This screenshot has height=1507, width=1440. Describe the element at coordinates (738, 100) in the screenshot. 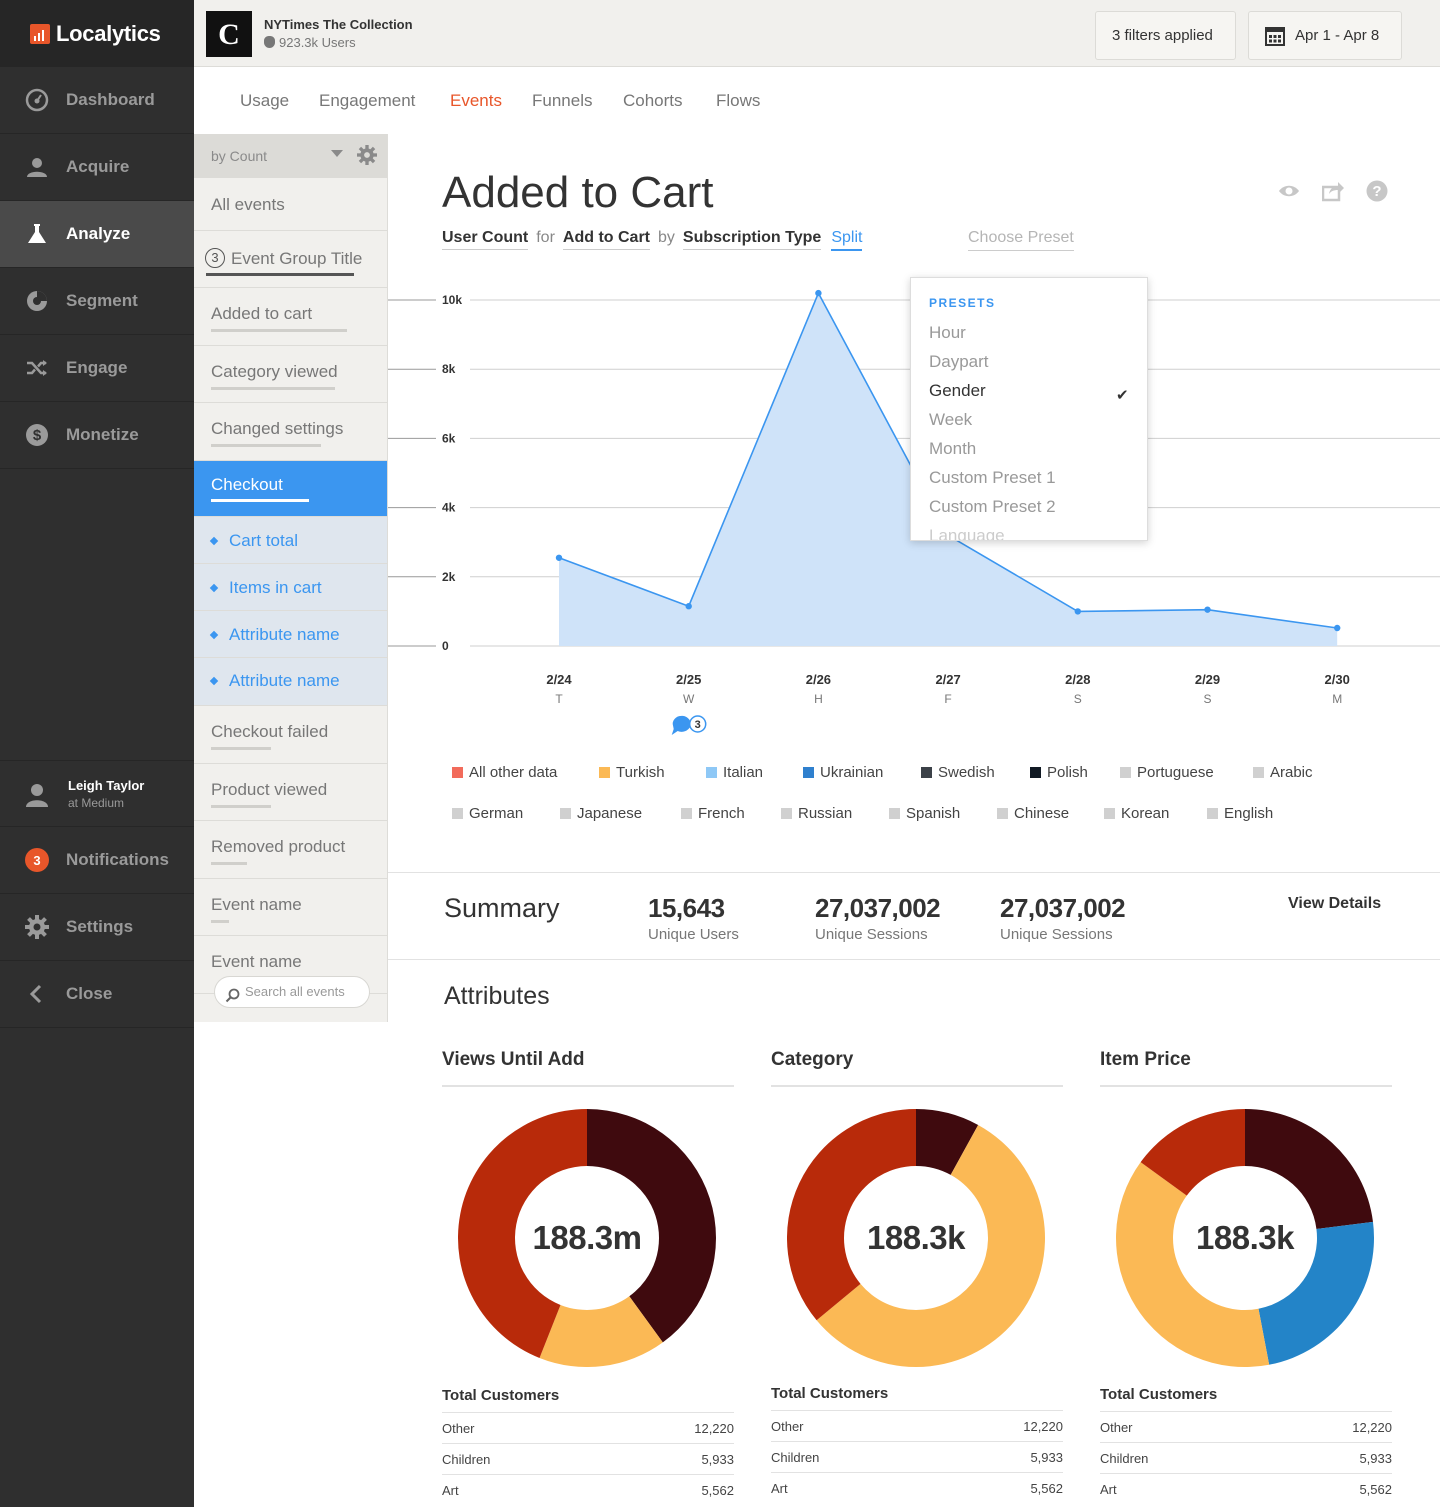

I see `tab-flows: Flows` at that location.